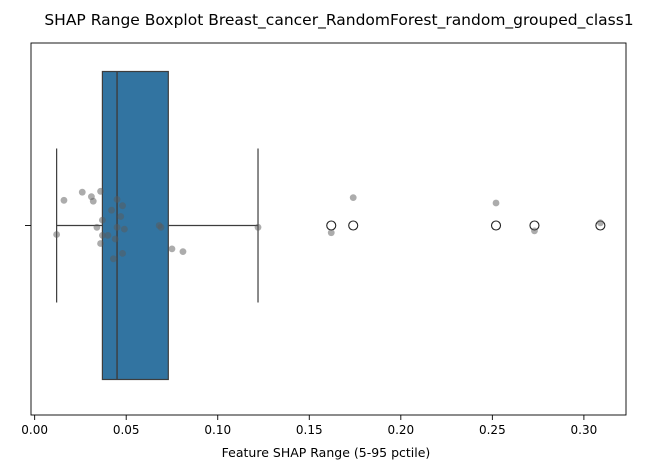 The height and width of the screenshot is (470, 651). I want to click on x-tick-label: 0.00, so click(34, 430).